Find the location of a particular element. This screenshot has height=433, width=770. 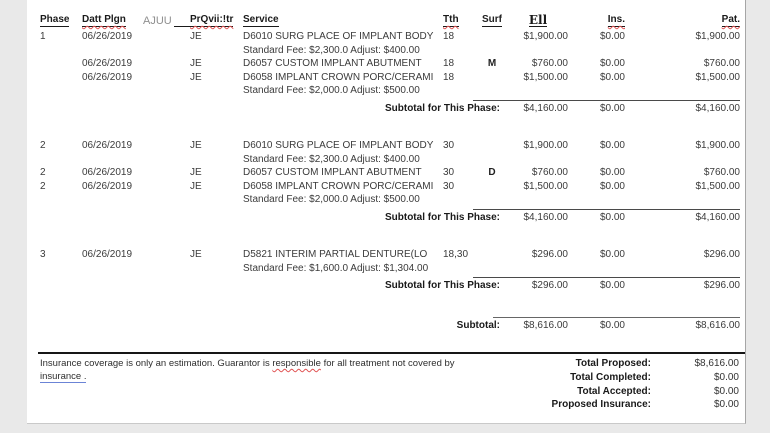

standard-fee-row: Standard Fee: $2,300.0 Adjust: $400.00 is located at coordinates (389, 51).